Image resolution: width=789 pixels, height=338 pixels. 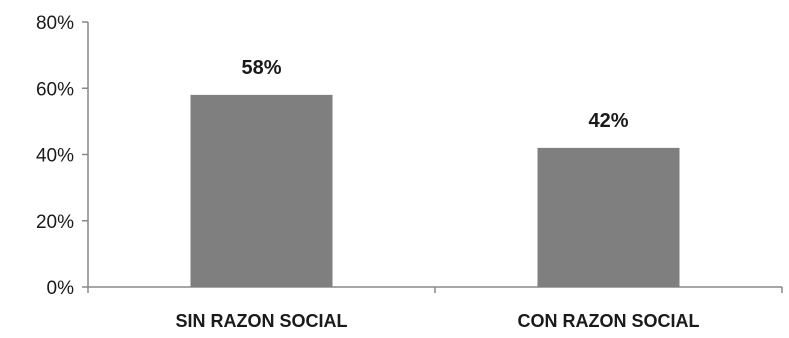 What do you see at coordinates (55, 89) in the screenshot?
I see `y-tick-label: 60%` at bounding box center [55, 89].